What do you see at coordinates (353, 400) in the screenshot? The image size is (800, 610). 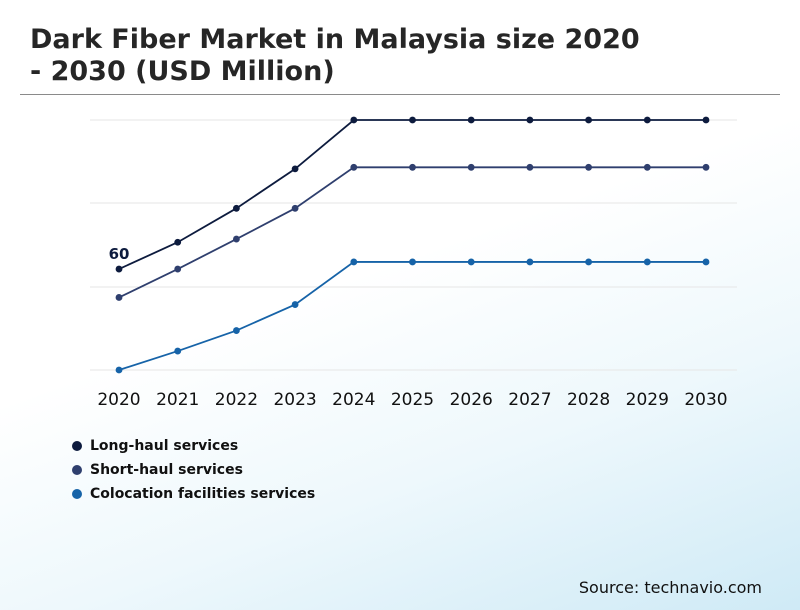 I see `x-tick-label: 2024` at bounding box center [353, 400].